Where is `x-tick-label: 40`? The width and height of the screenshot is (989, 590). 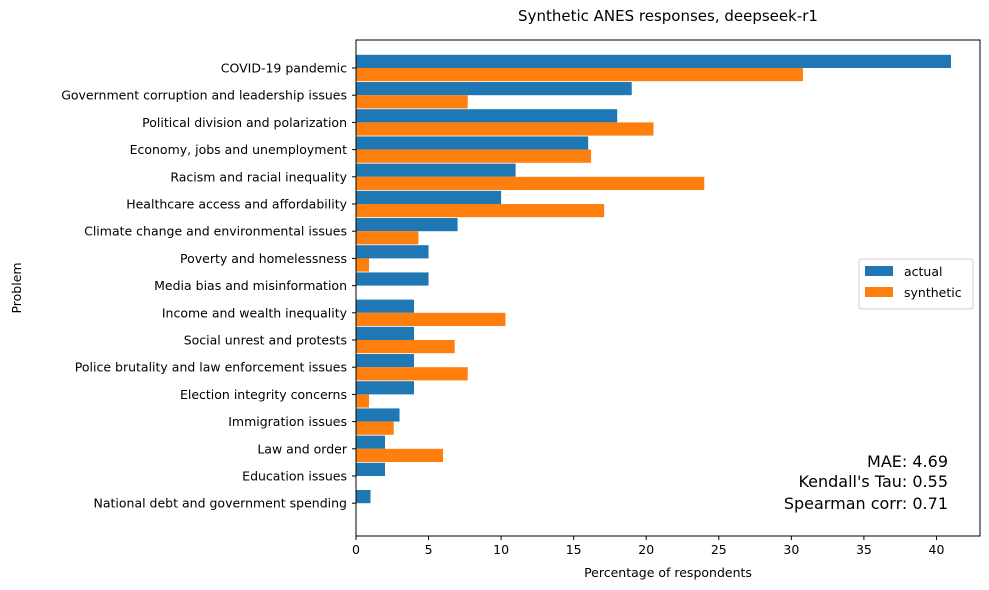
x-tick-label: 40 is located at coordinates (937, 549).